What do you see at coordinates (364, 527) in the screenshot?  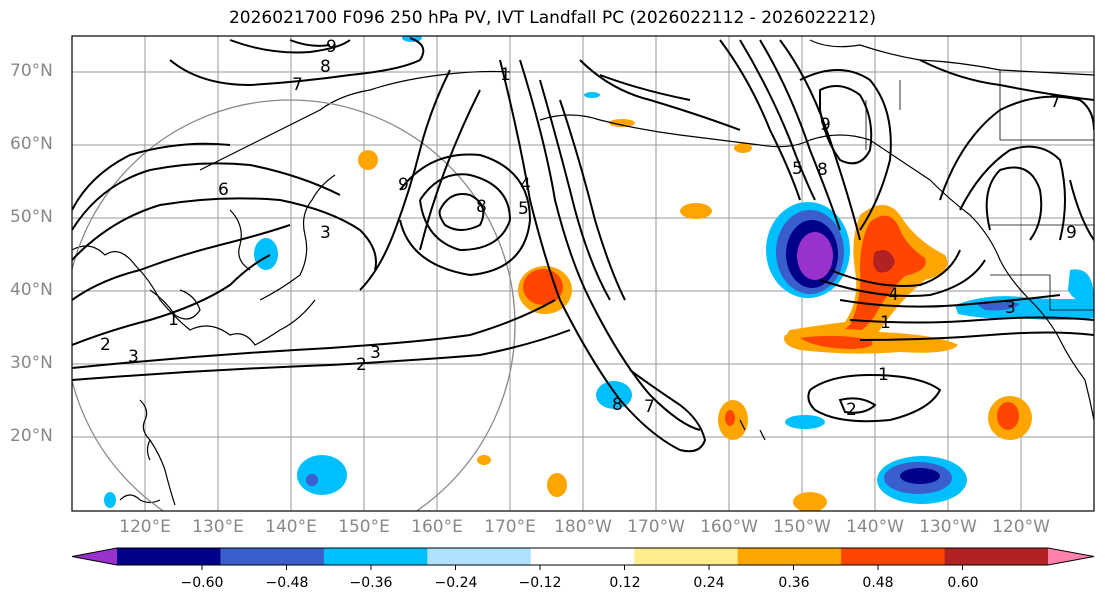 I see `lon-label: 150°E` at bounding box center [364, 527].